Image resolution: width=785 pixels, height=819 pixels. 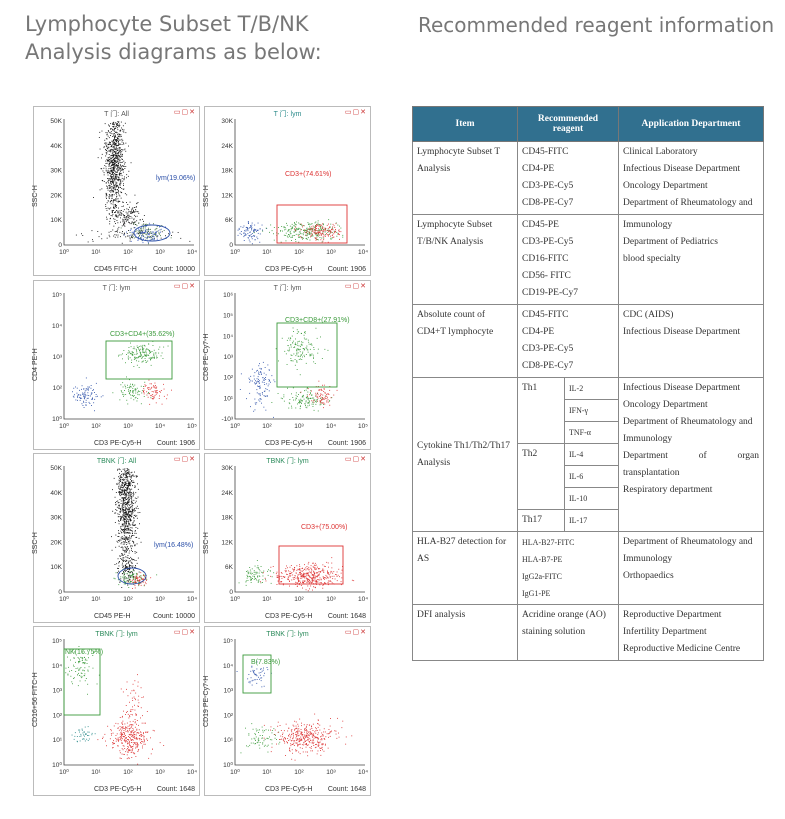 I want to click on y-tick-label: 10⁴, so click(x=57, y=666).